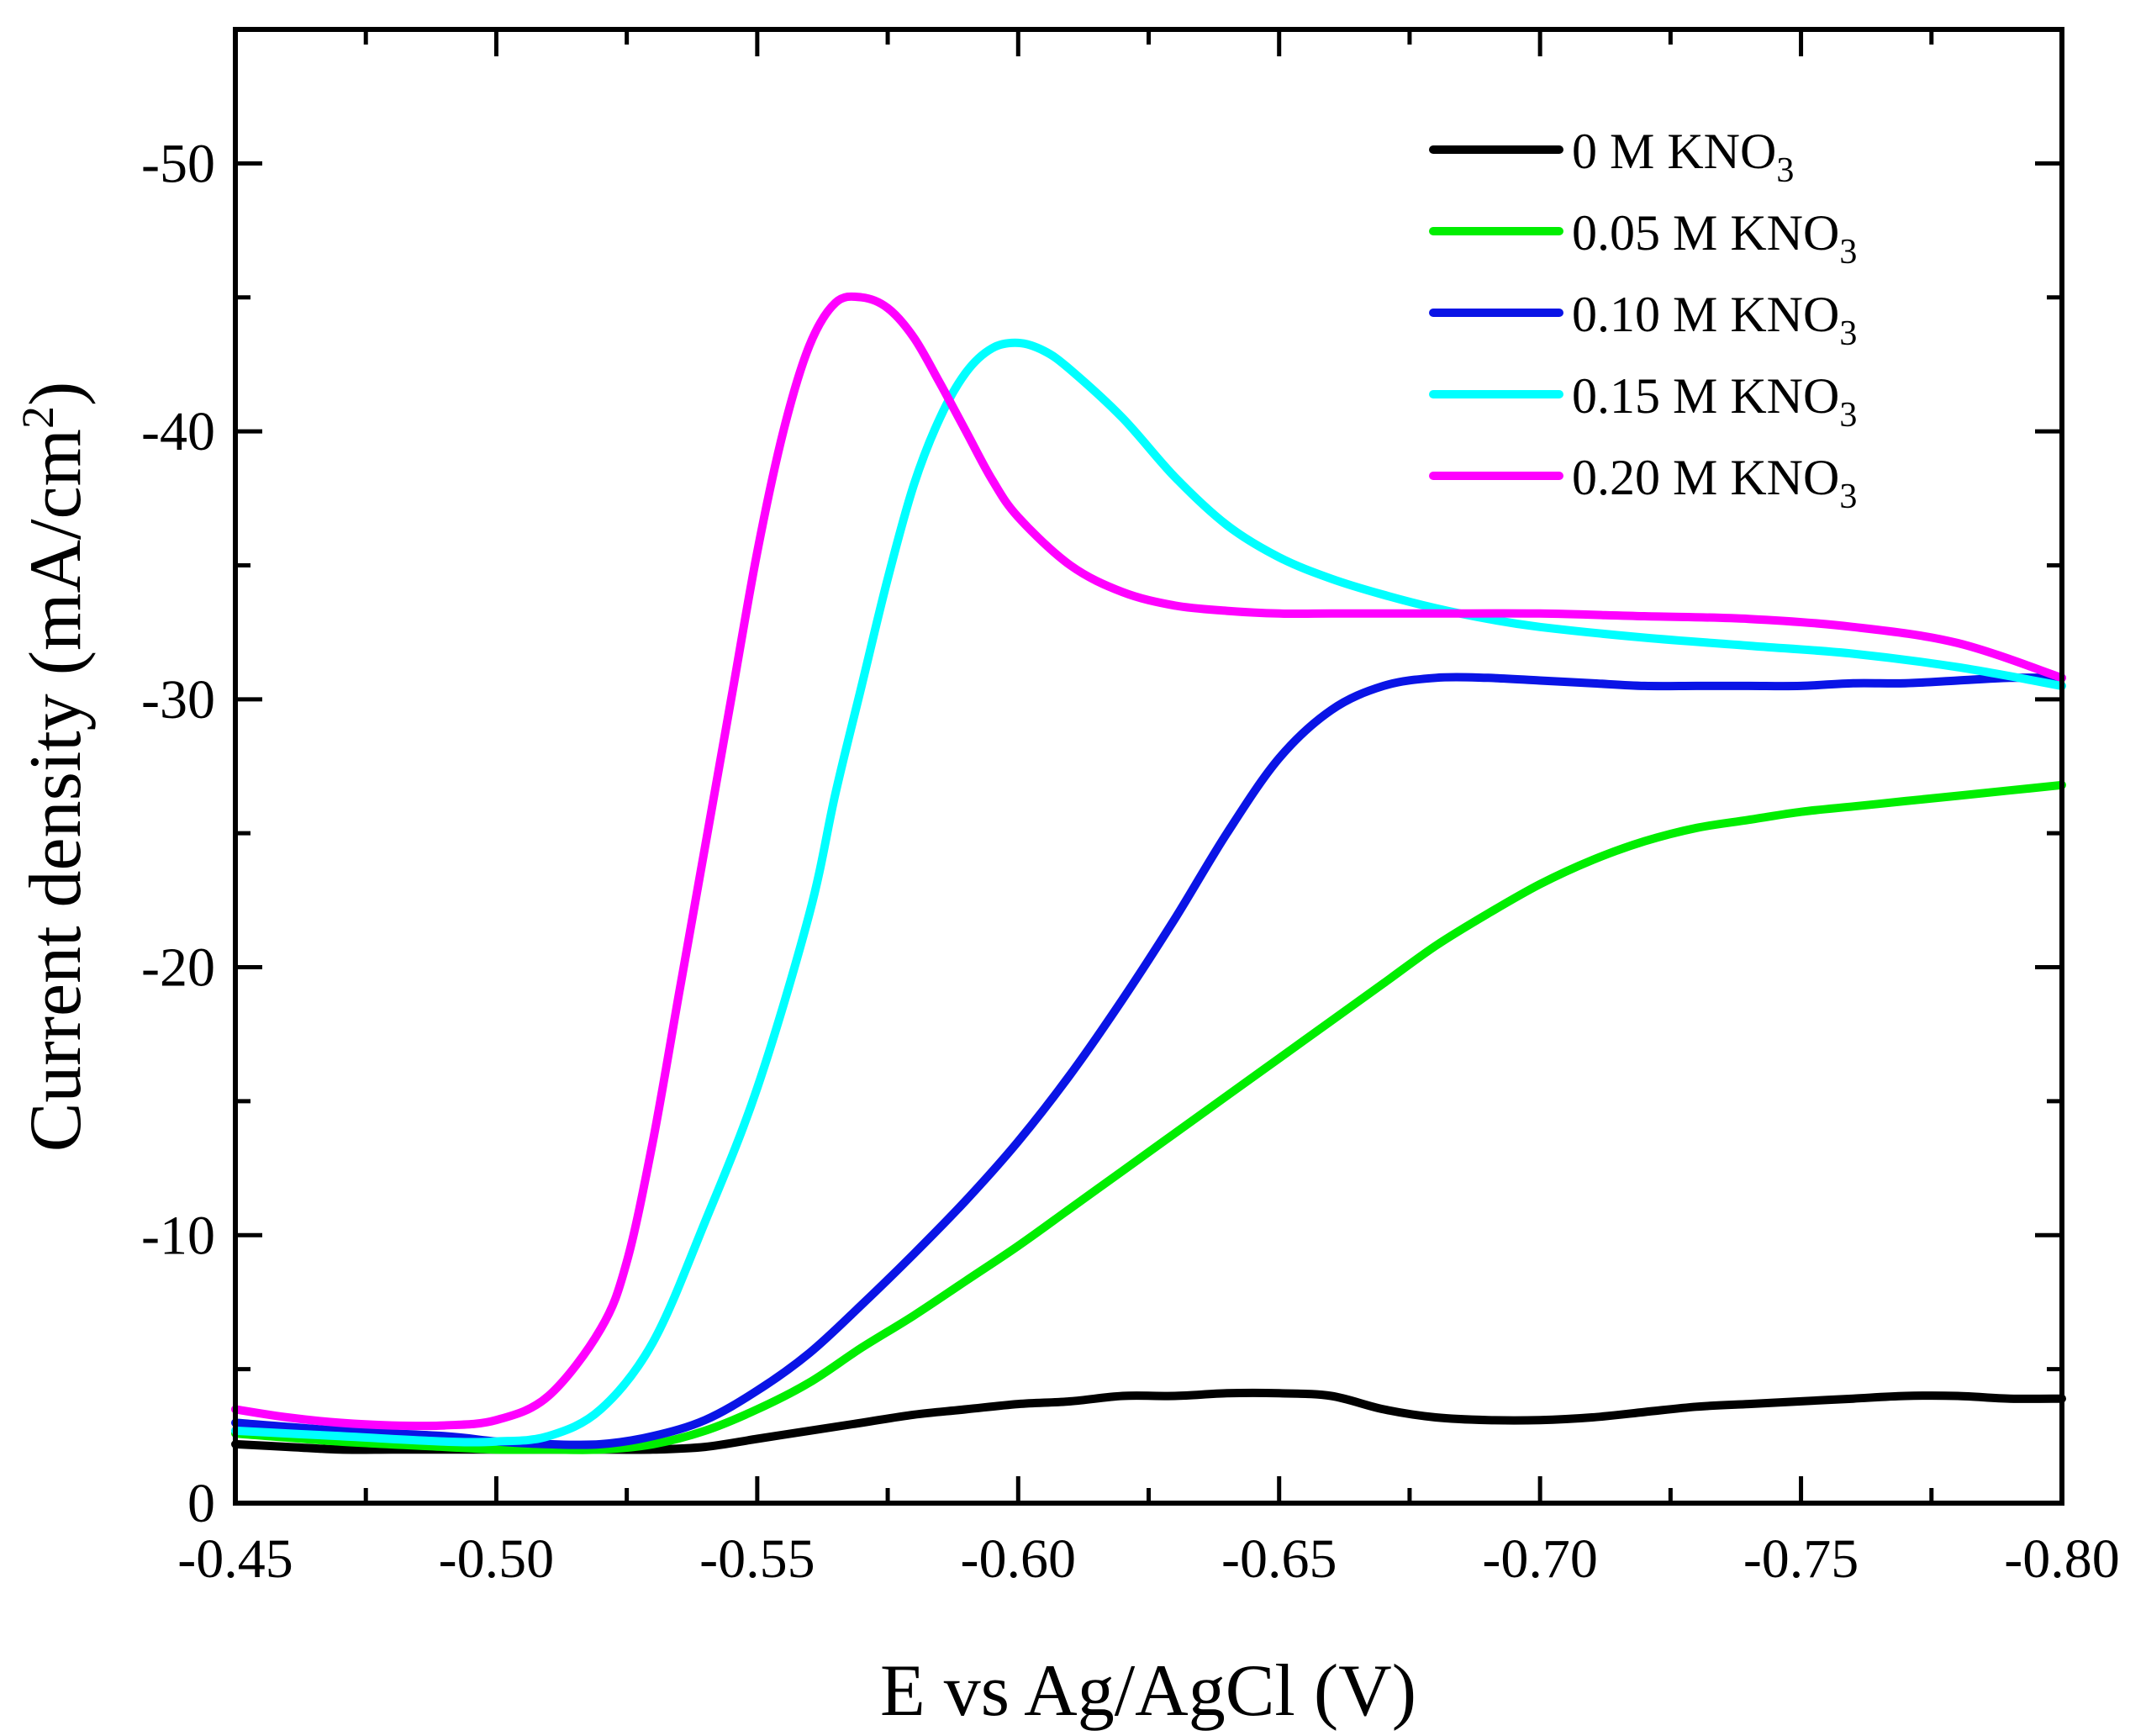 The width and height of the screenshot is (2146, 1736). Describe the element at coordinates (1018, 1559) in the screenshot. I see `x-tick-label: -0.60` at that location.